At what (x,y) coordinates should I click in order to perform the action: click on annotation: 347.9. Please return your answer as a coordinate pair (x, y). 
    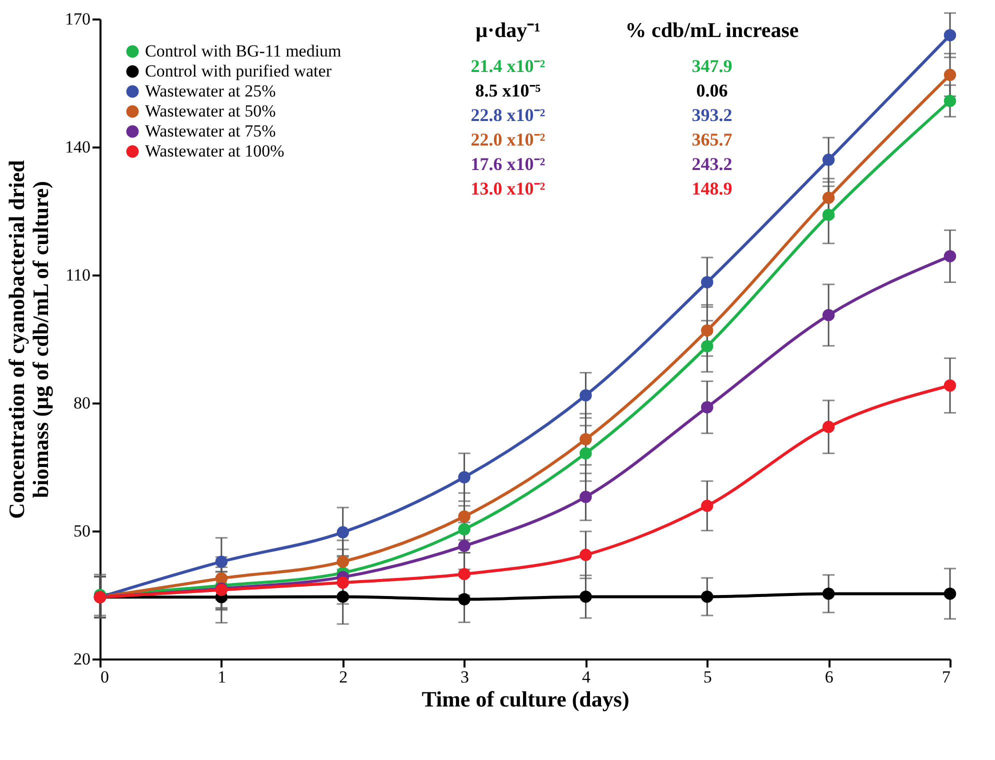
    Looking at the image, I should click on (712, 66).